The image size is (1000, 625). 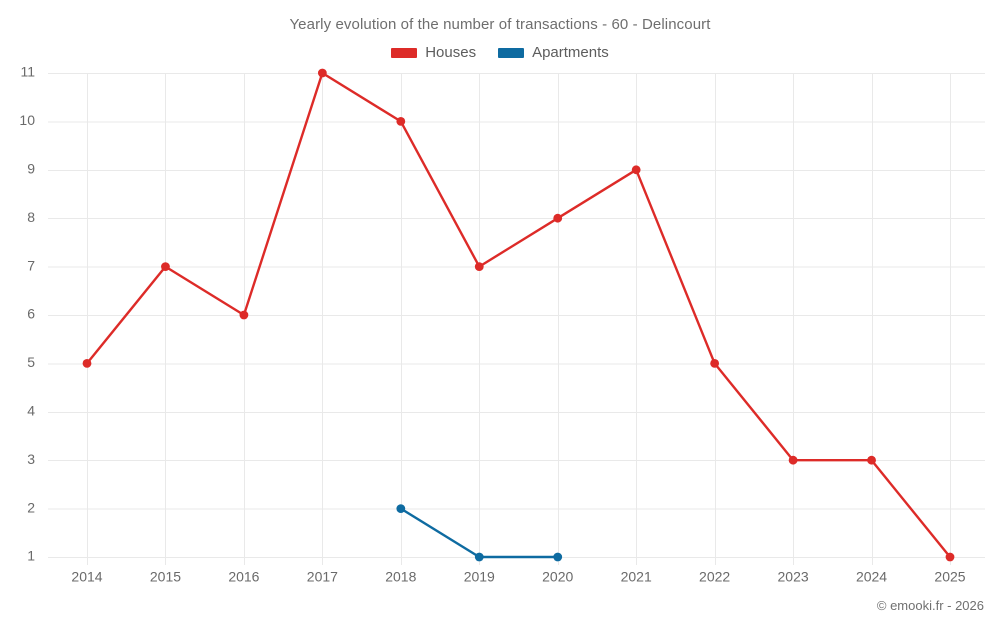 I want to click on y-tick-label: 8, so click(x=31, y=217).